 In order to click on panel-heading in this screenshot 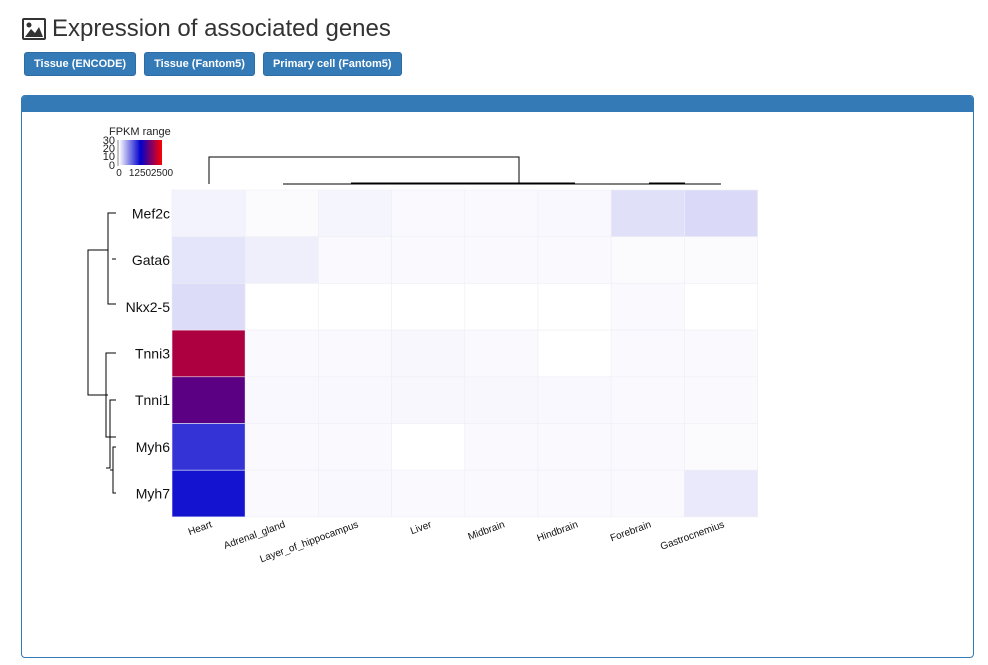, I will do `click(497, 104)`.